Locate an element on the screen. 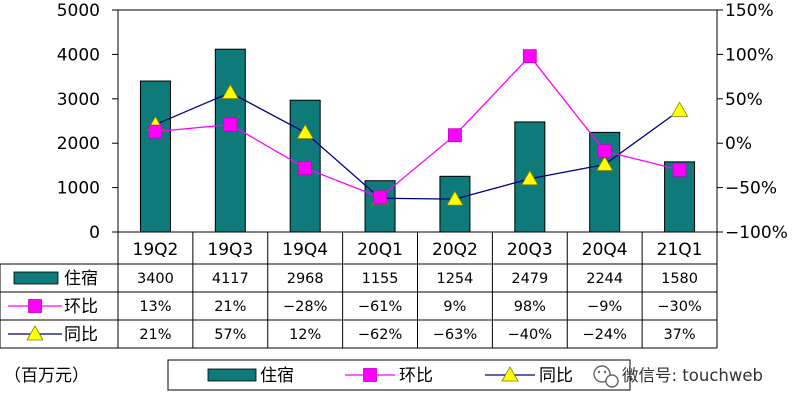 This screenshot has width=804, height=412. bar-19Q3 is located at coordinates (230, 140).